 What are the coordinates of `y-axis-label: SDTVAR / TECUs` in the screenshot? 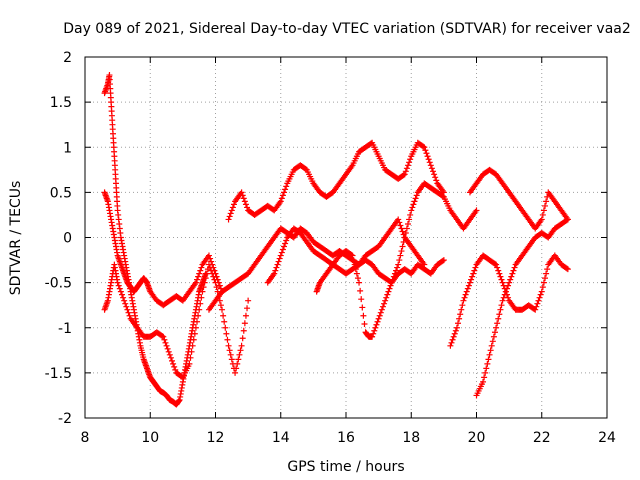 It's located at (16, 238).